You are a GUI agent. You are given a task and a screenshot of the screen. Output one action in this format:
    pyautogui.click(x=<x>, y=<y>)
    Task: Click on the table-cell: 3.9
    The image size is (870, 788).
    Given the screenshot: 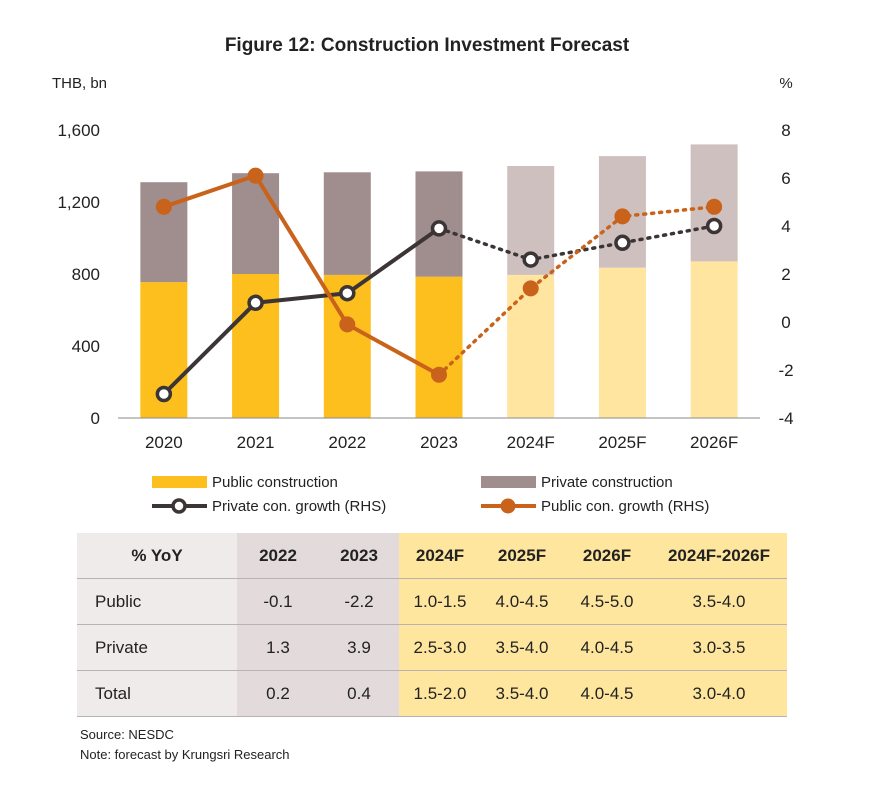 What is the action you would take?
    pyautogui.click(x=359, y=647)
    